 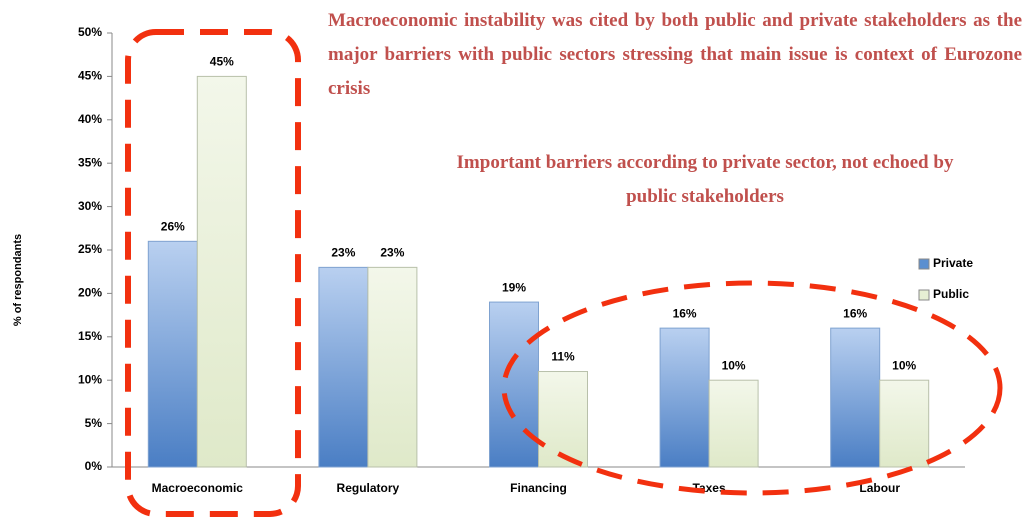 What do you see at coordinates (538, 488) in the screenshot?
I see `x-tick-label: Financing` at bounding box center [538, 488].